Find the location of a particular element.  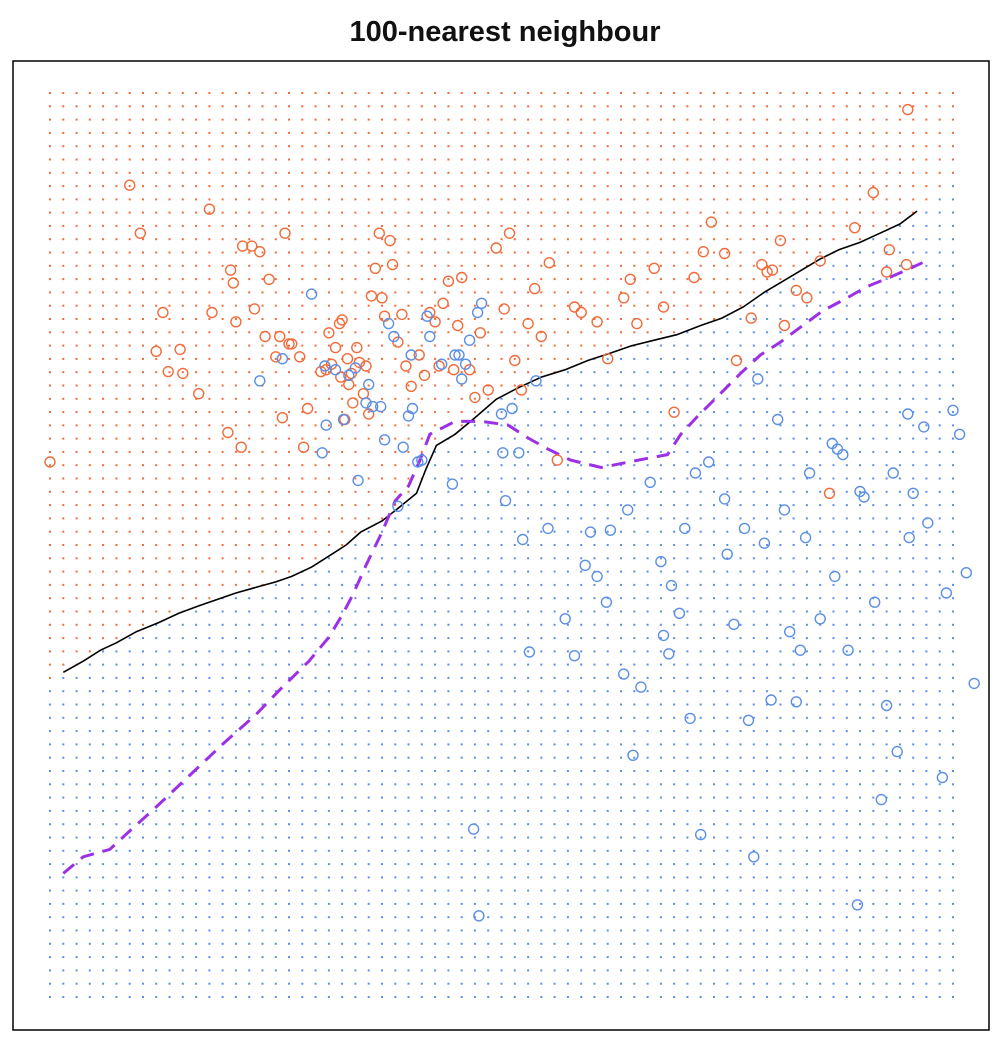

blue-point is located at coordinates (373, 406).